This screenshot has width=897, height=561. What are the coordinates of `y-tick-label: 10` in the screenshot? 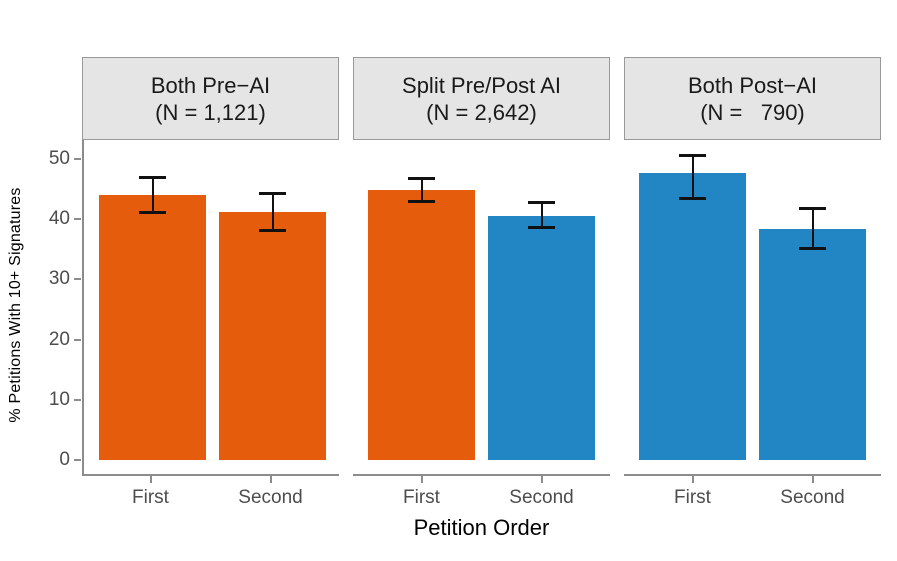 It's located at (59, 399).